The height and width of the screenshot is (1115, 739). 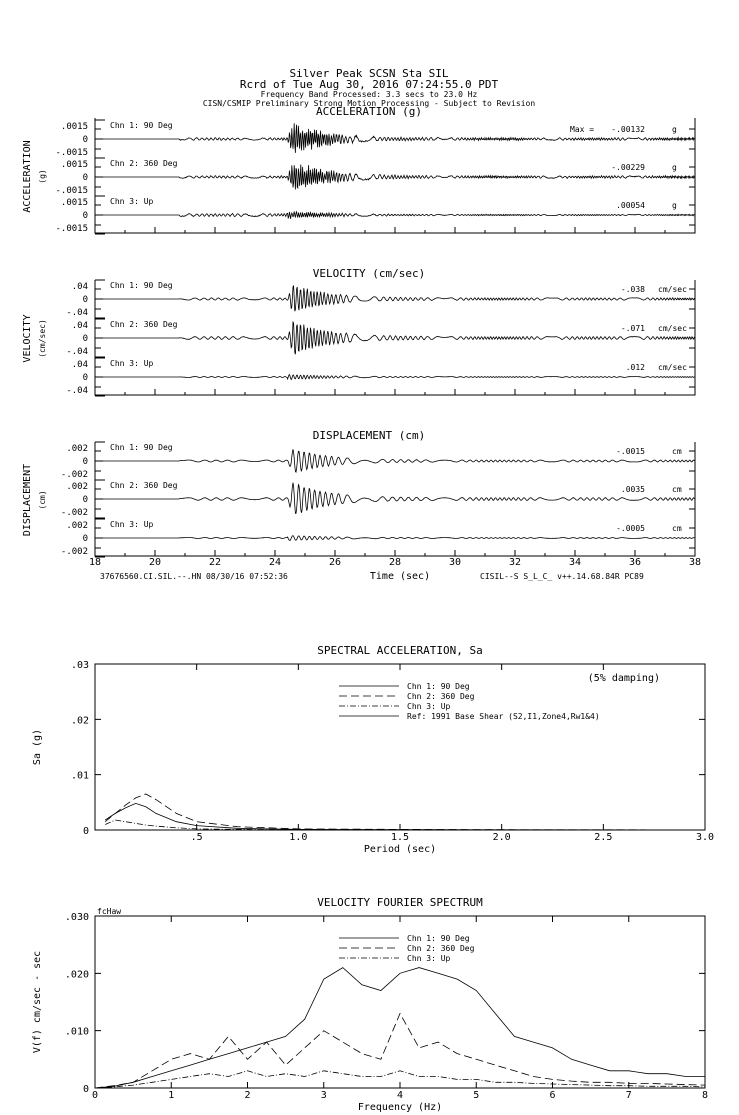 I want to click on x-tick-label: 5, so click(x=476, y=1095).